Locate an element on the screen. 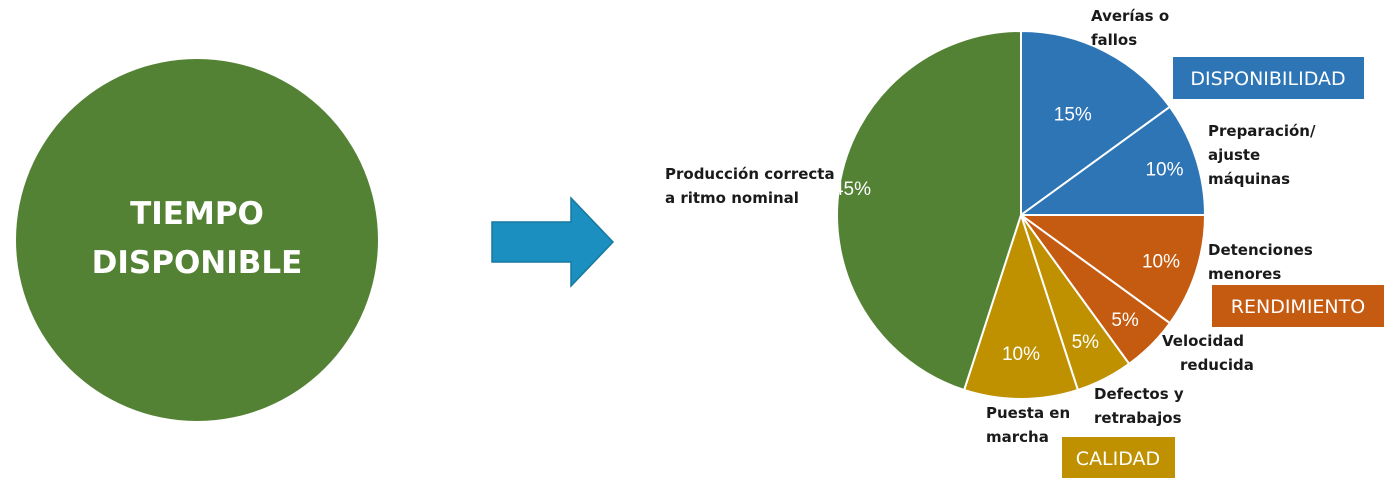 The height and width of the screenshot is (479, 1386). group-calidad-box is located at coordinates (1118, 457).